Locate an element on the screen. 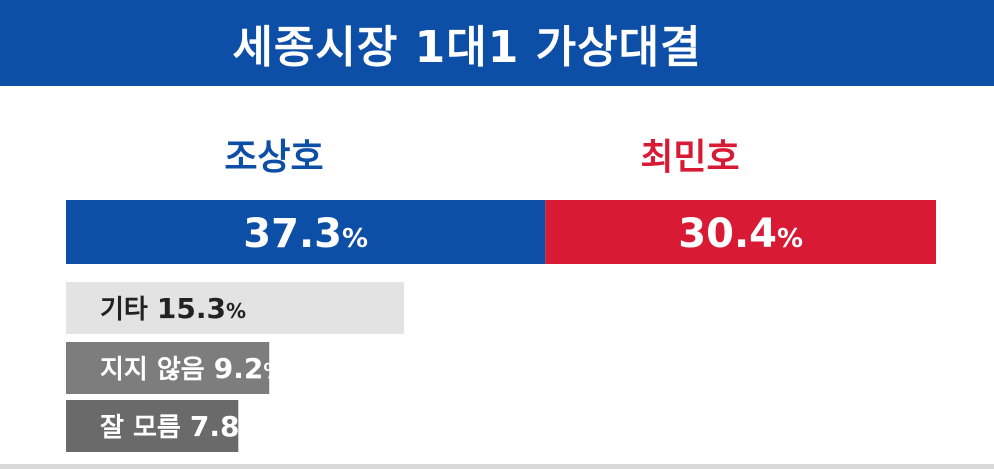 The width and height of the screenshot is (994, 469). bottom-divider is located at coordinates (497, 466).